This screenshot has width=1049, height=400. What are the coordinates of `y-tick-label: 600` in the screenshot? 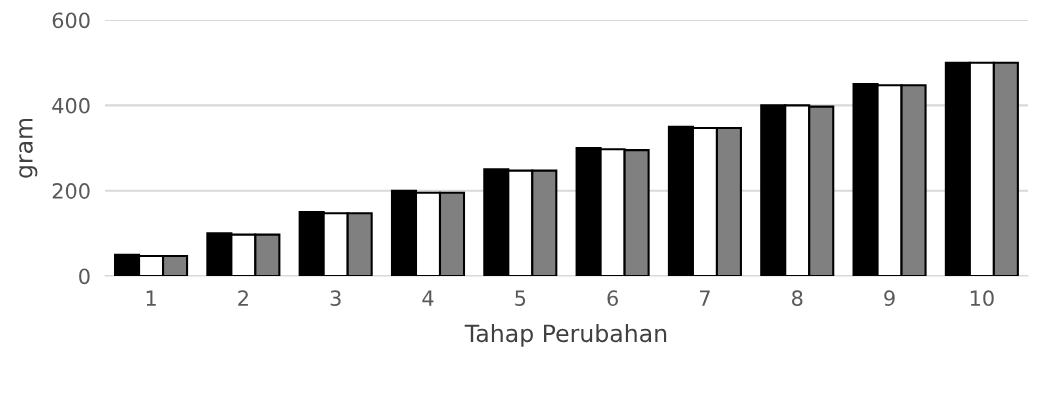 It's located at (71, 20).